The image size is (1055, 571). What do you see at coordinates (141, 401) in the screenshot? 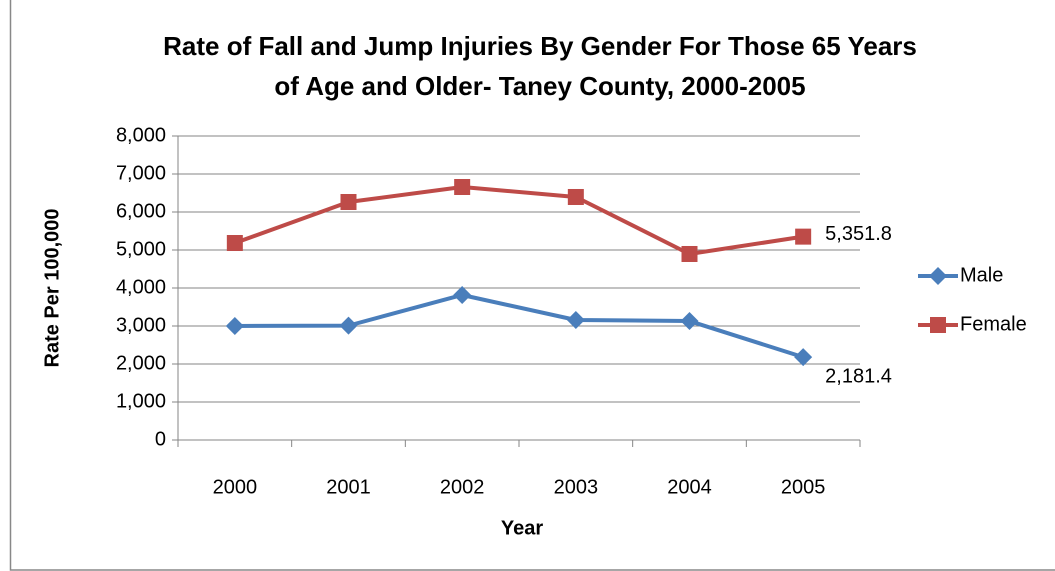
I see `y-tick-label: 1,000` at bounding box center [141, 401].